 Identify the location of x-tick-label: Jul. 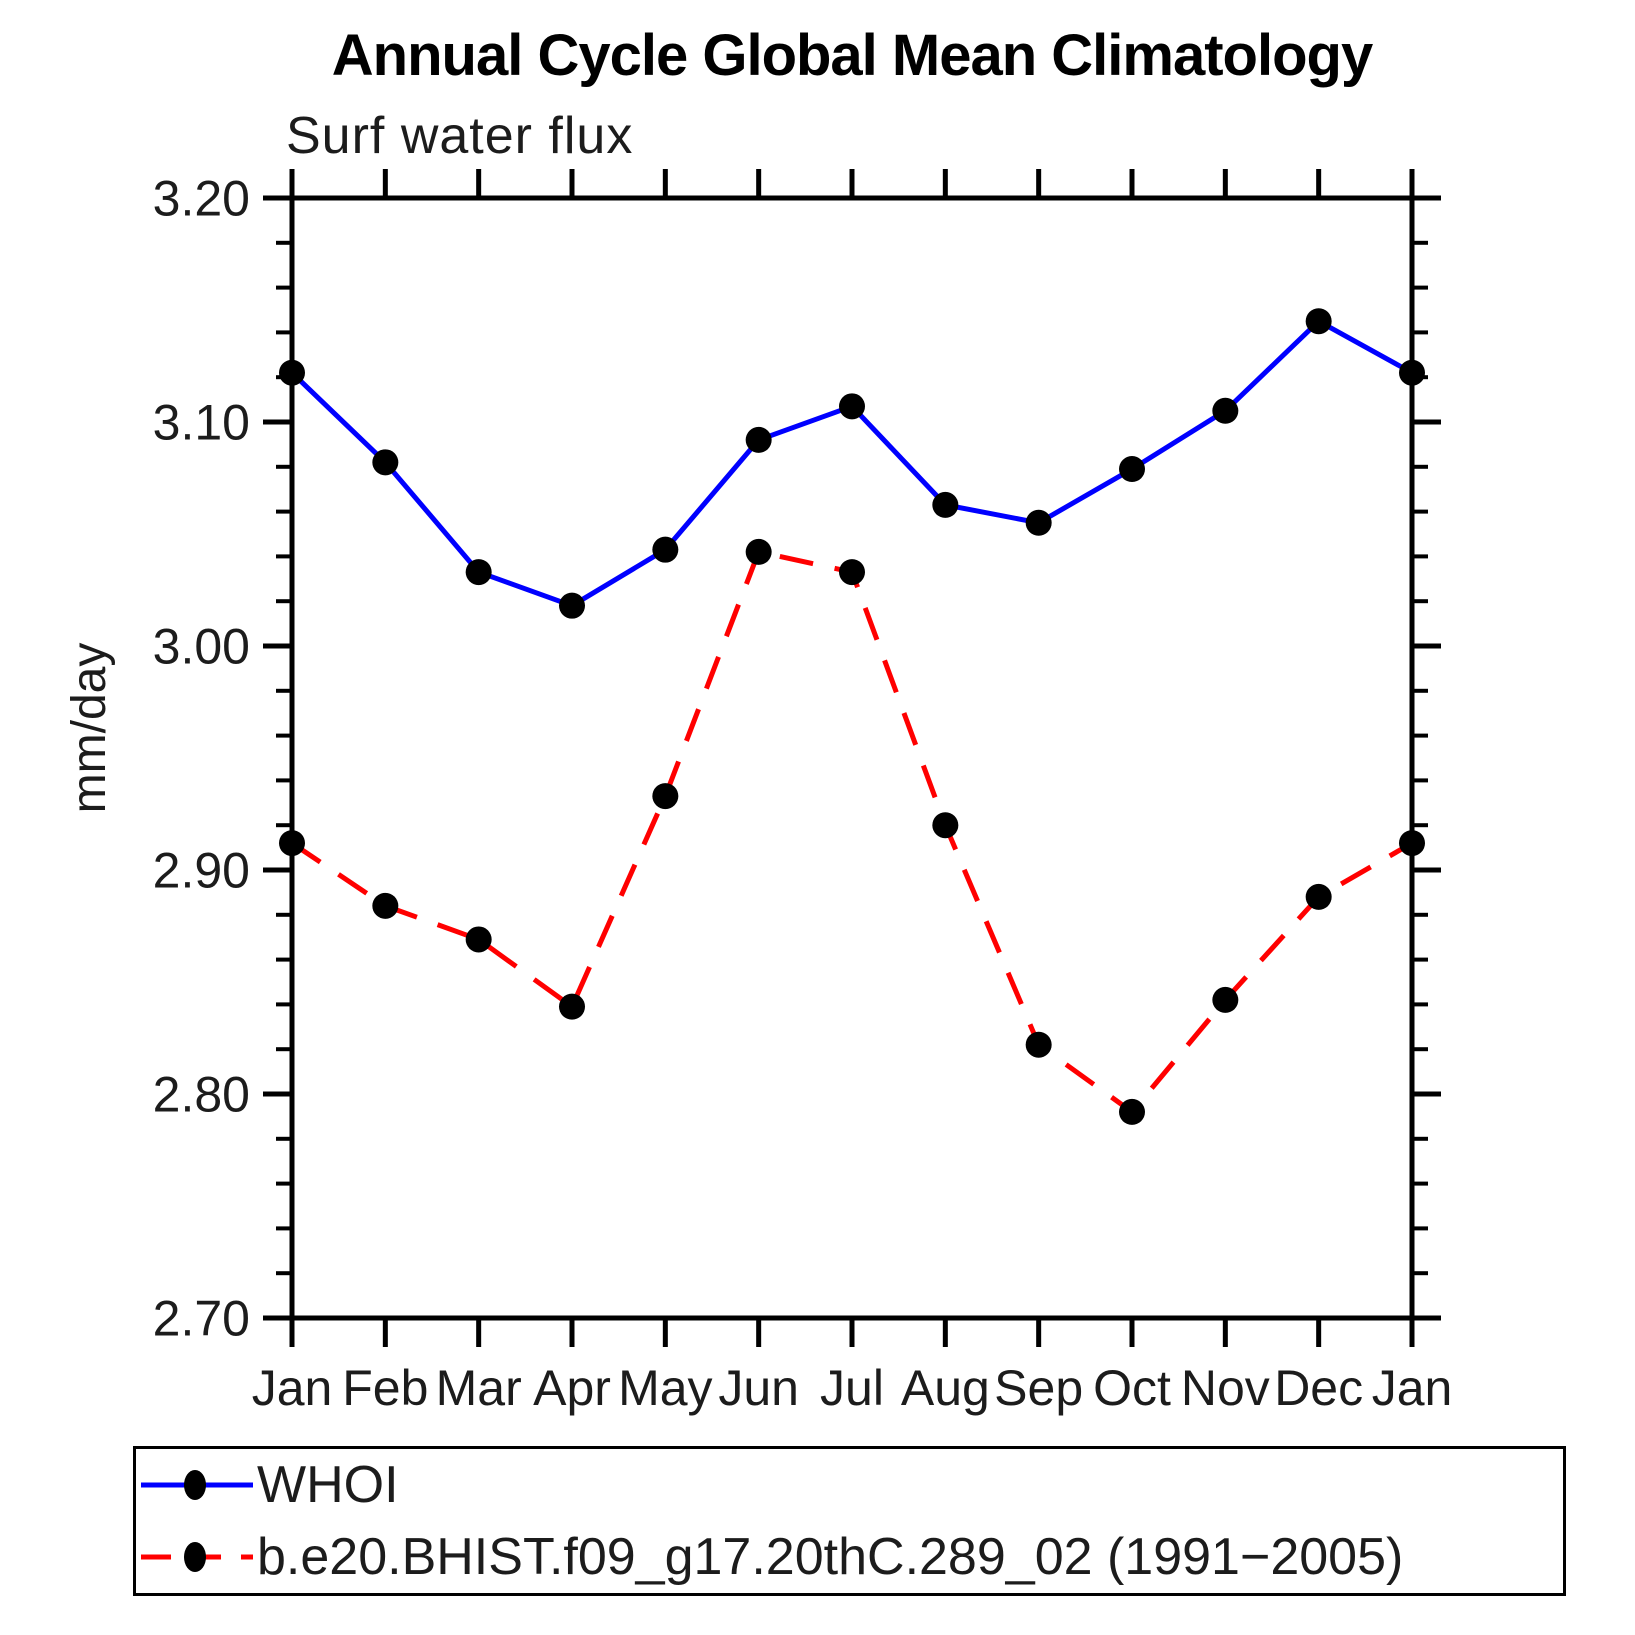
(852, 1388).